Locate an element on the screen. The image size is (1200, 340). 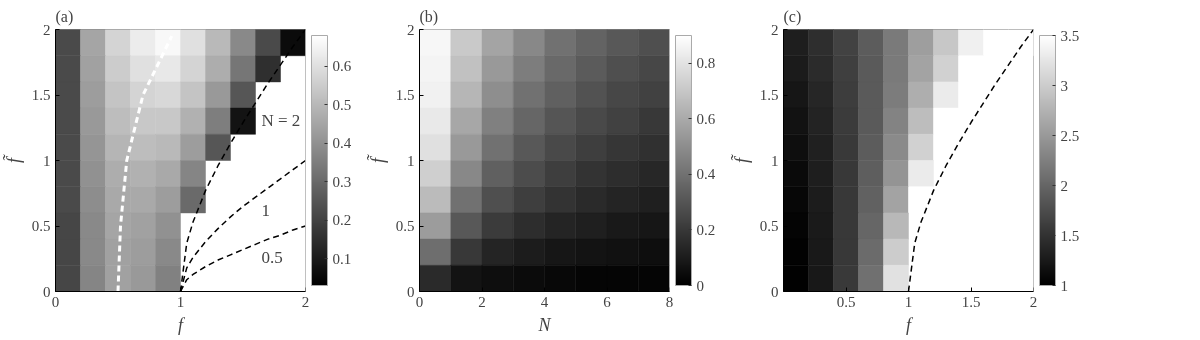
x-axis-title: N is located at coordinates (544, 324).